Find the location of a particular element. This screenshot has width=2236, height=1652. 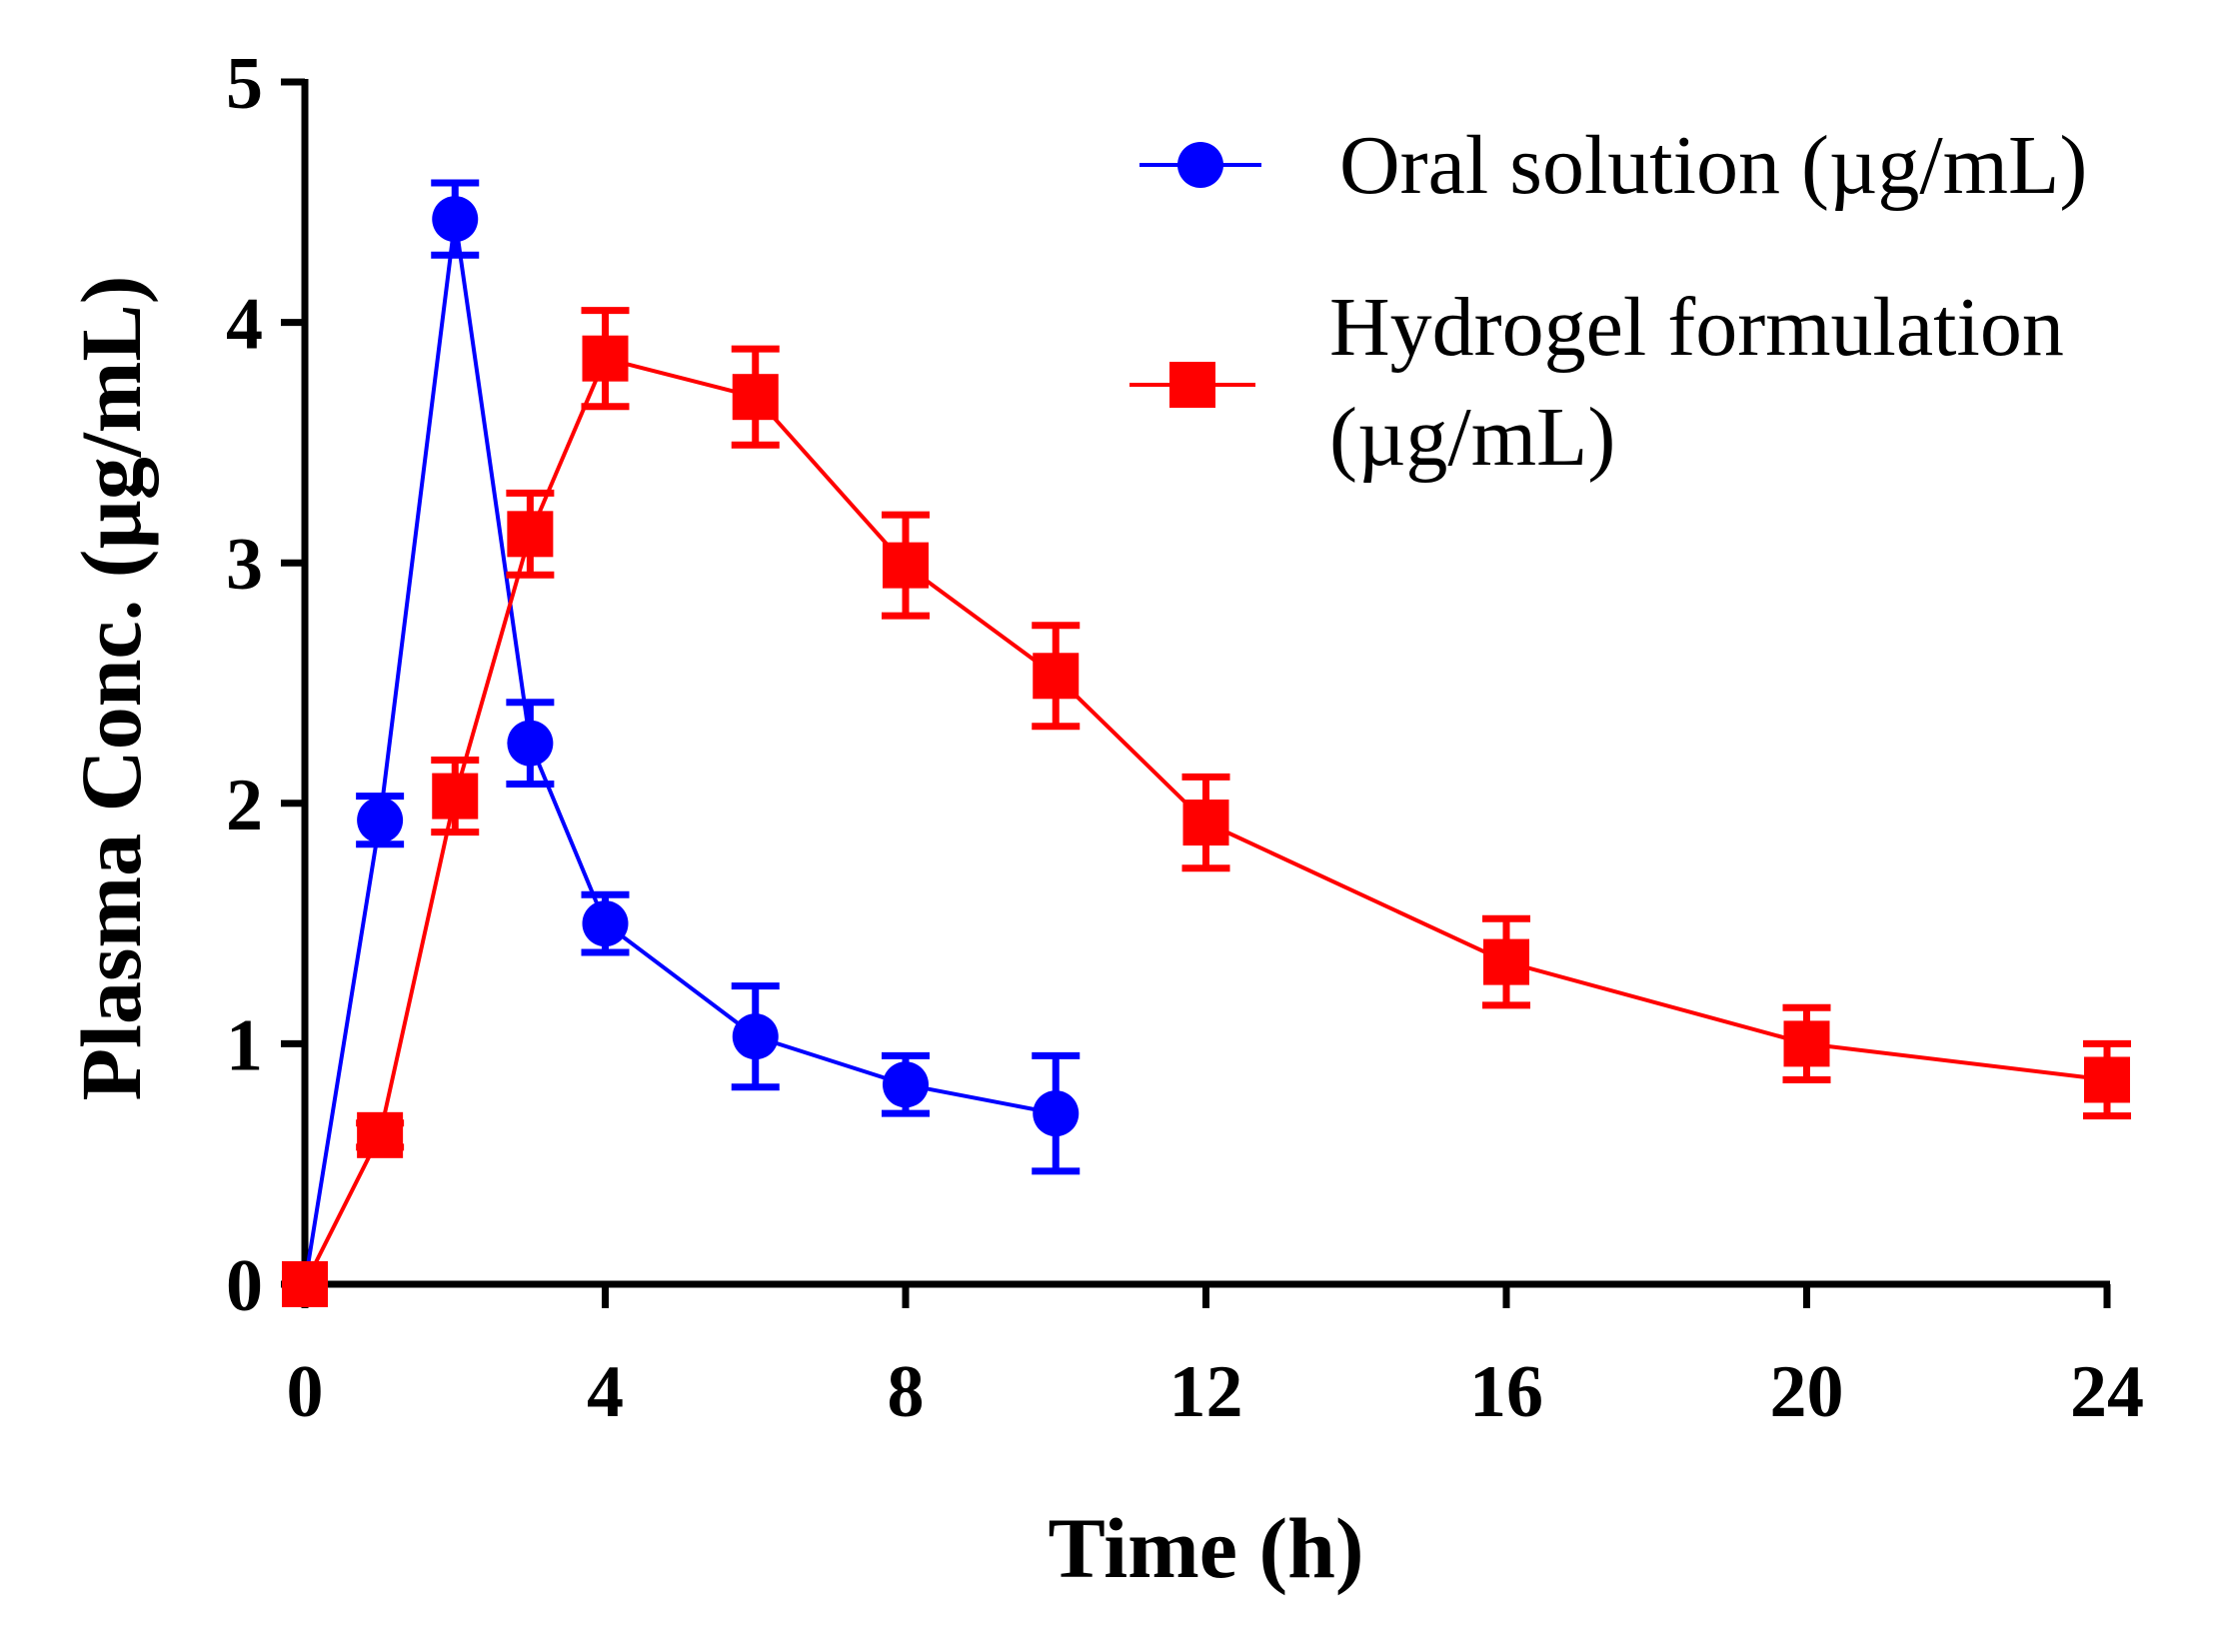

x-tick-label: 12 is located at coordinates (1206, 1392).